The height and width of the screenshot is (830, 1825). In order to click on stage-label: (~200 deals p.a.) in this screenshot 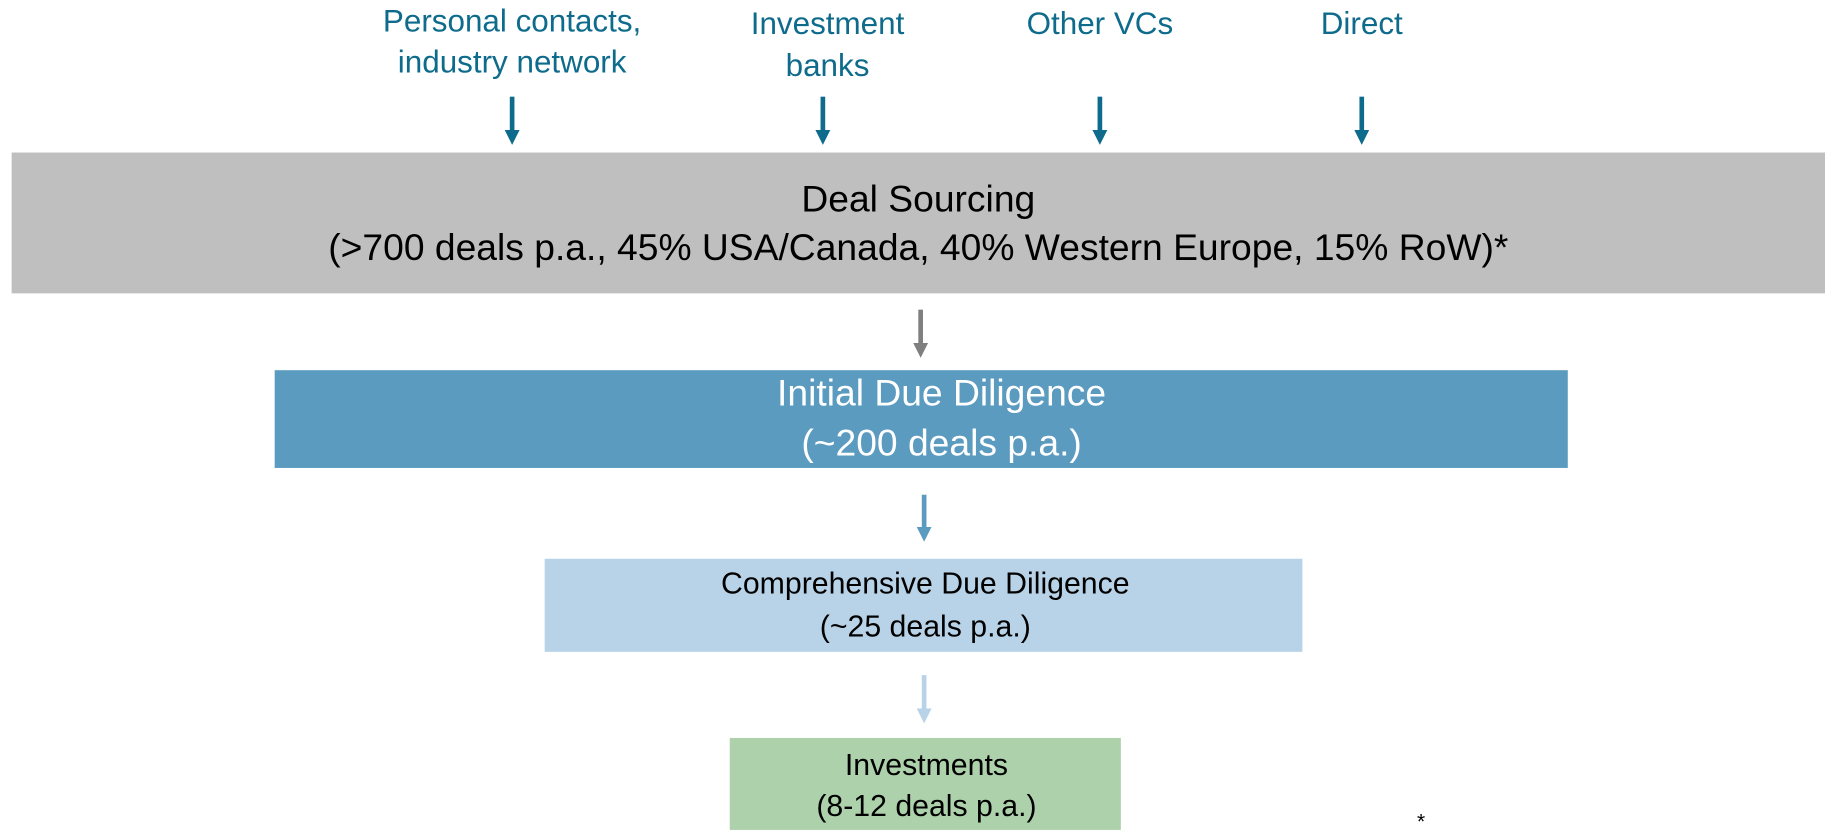, I will do `click(941, 443)`.